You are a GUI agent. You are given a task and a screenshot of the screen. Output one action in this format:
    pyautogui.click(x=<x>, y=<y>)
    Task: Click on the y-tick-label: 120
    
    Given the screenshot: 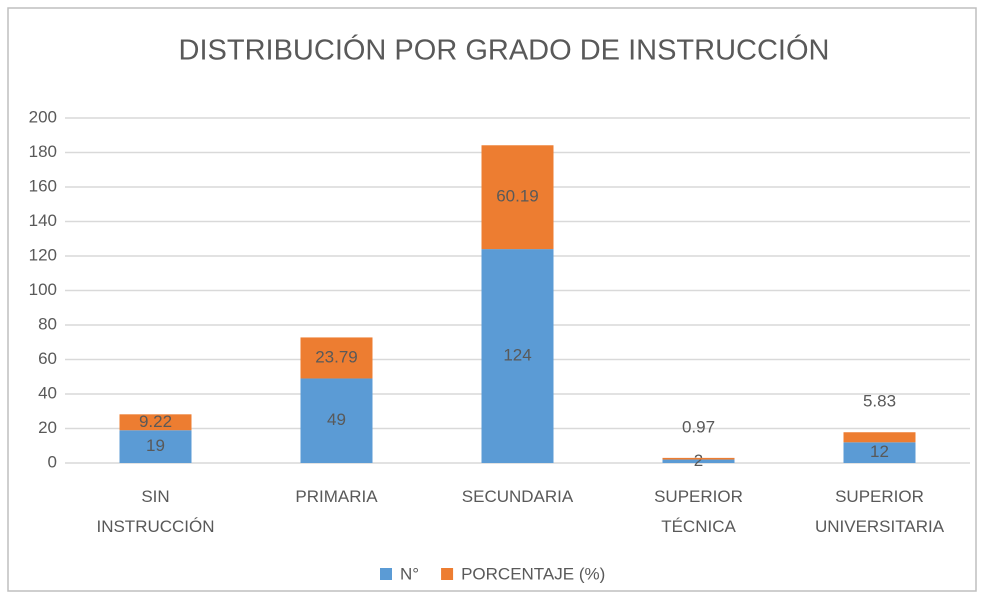 What is the action you would take?
    pyautogui.click(x=43, y=254)
    